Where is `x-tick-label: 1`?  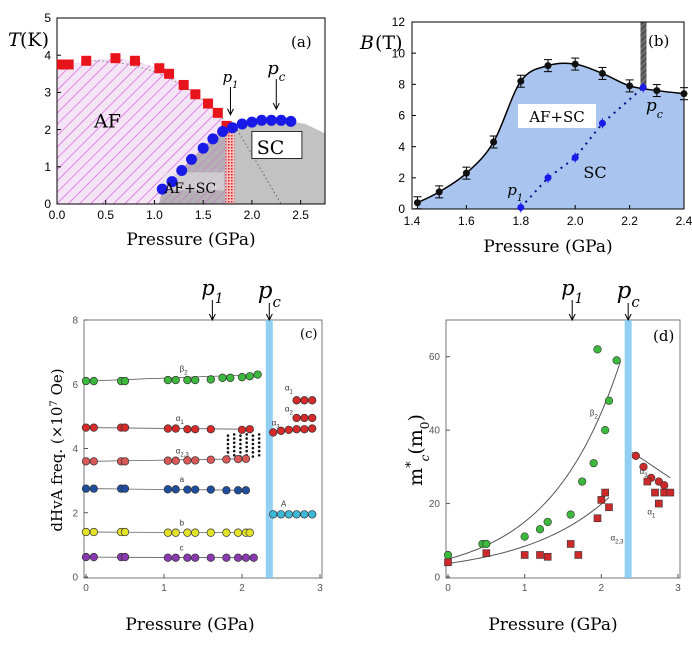 x-tick-label: 1 is located at coordinates (525, 588).